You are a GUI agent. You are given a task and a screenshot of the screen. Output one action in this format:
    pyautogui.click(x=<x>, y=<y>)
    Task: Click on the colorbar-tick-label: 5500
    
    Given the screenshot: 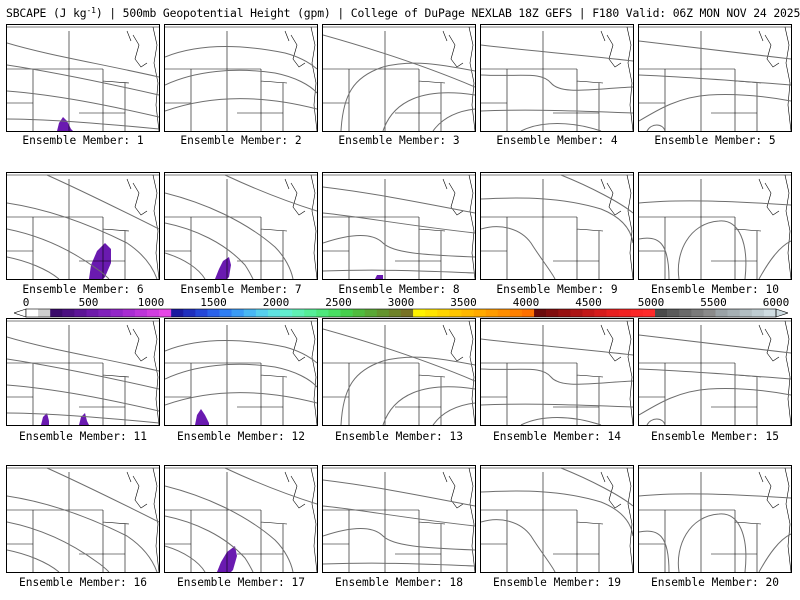 What is the action you would take?
    pyautogui.click(x=713, y=302)
    